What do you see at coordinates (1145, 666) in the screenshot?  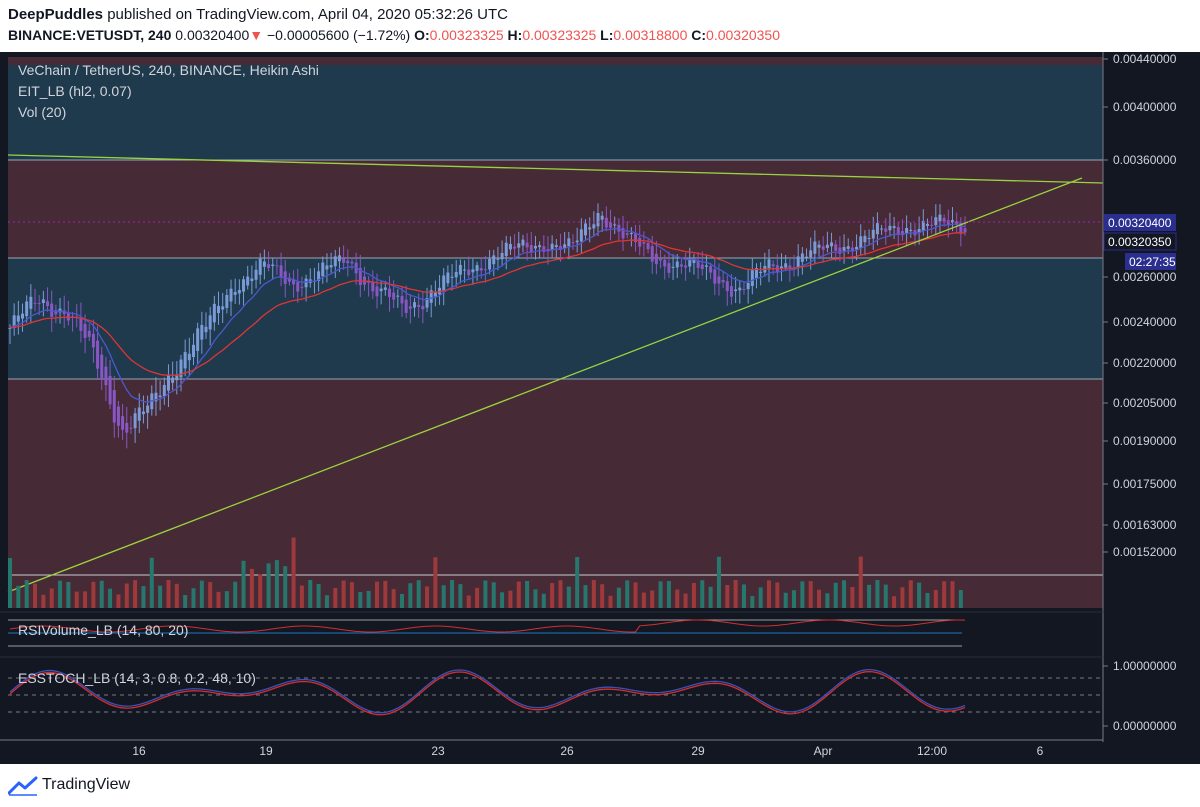 I see `stoch-tick-label: 1.00000000` at bounding box center [1145, 666].